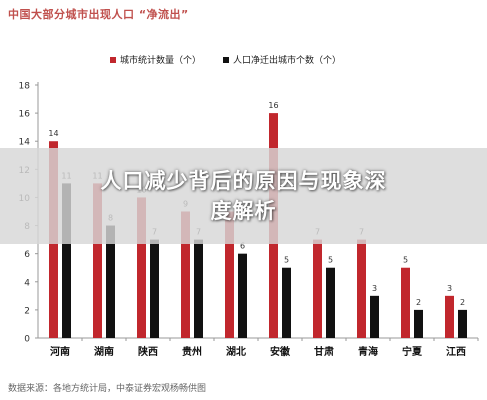 The width and height of the screenshot is (487, 400). What do you see at coordinates (98, 14) in the screenshot?
I see `chart-title: 中国大部分城市出现人口 “净流出”` at bounding box center [98, 14].